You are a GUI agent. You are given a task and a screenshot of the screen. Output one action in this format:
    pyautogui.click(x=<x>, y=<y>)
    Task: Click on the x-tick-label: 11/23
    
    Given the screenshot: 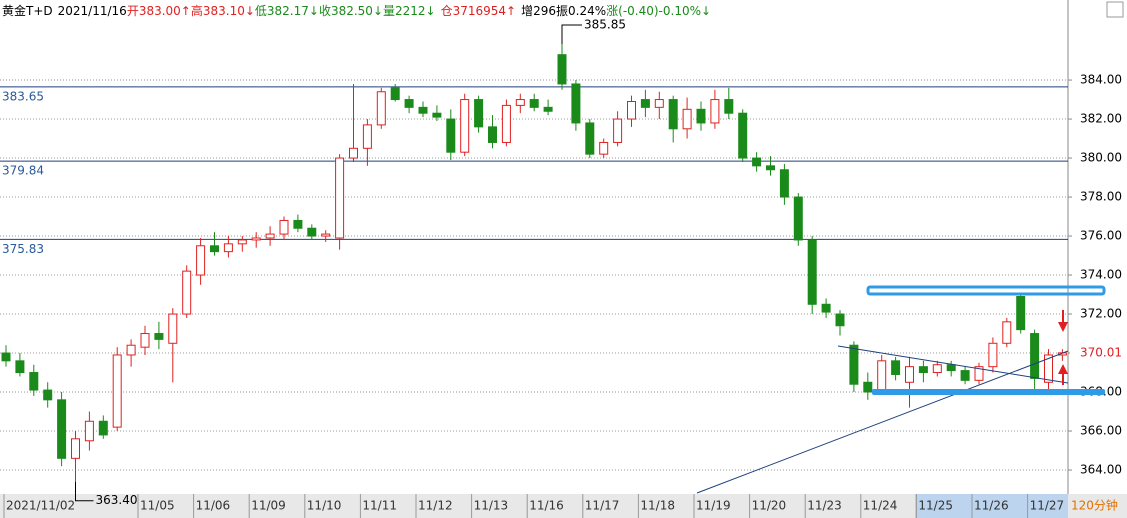 What is the action you would take?
    pyautogui.click(x=824, y=506)
    